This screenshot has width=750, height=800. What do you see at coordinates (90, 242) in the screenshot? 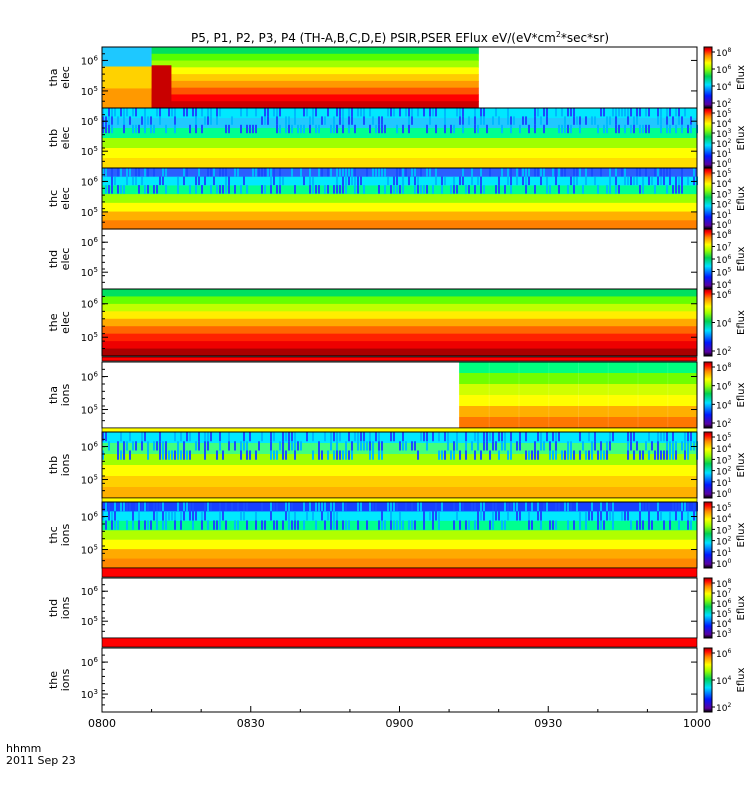
I see `y-tick-label: 106` at bounding box center [90, 242].